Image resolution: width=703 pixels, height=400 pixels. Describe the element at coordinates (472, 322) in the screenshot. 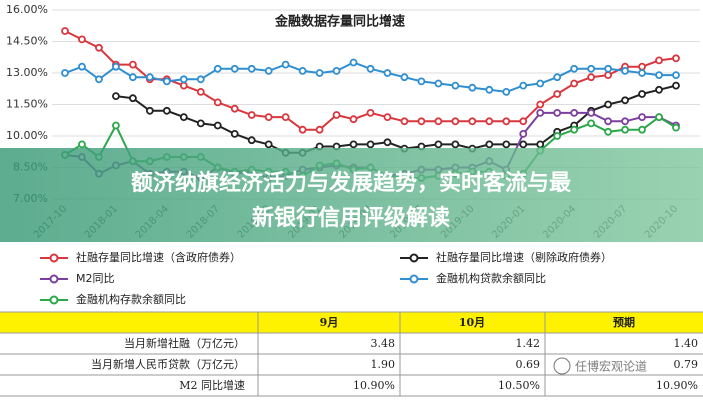

I see `table-header: 10月` at that location.